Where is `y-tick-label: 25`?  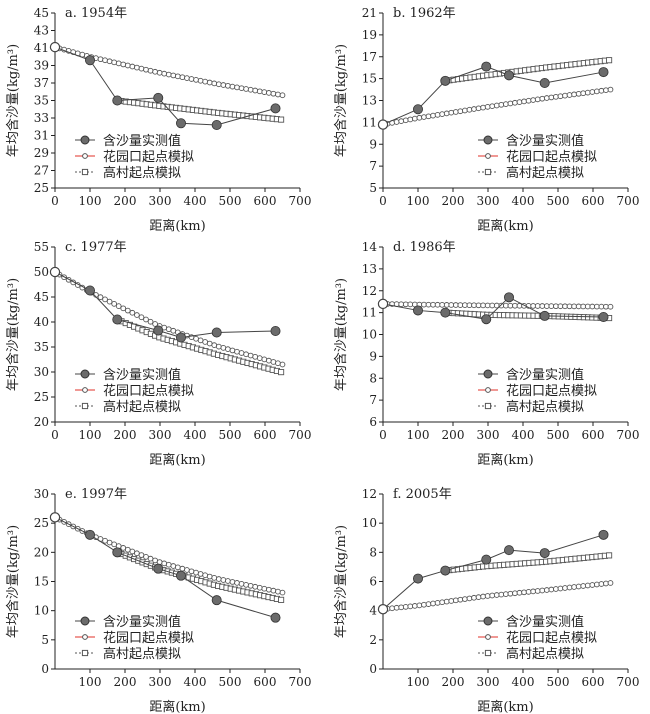 y-tick-label: 25 is located at coordinates (41, 523).